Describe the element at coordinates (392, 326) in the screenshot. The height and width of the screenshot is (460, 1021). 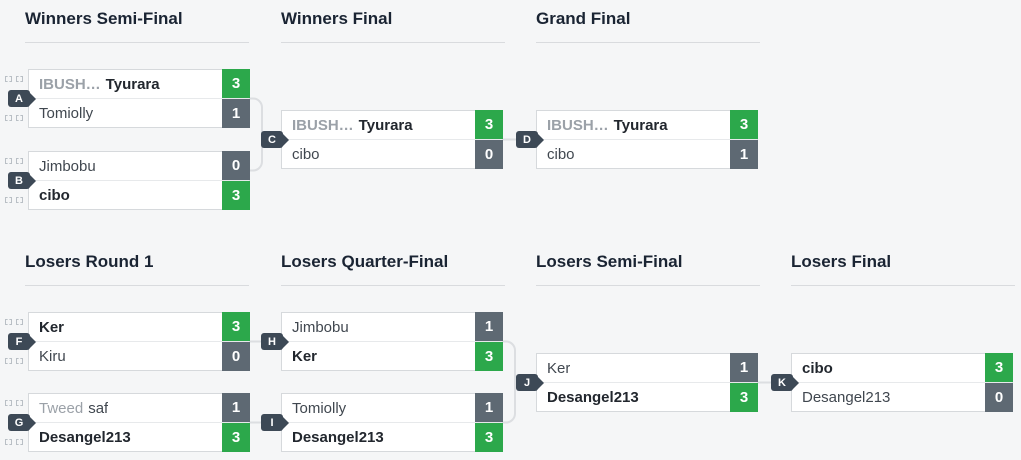
I see `team-row: Jimbobu 1` at that location.